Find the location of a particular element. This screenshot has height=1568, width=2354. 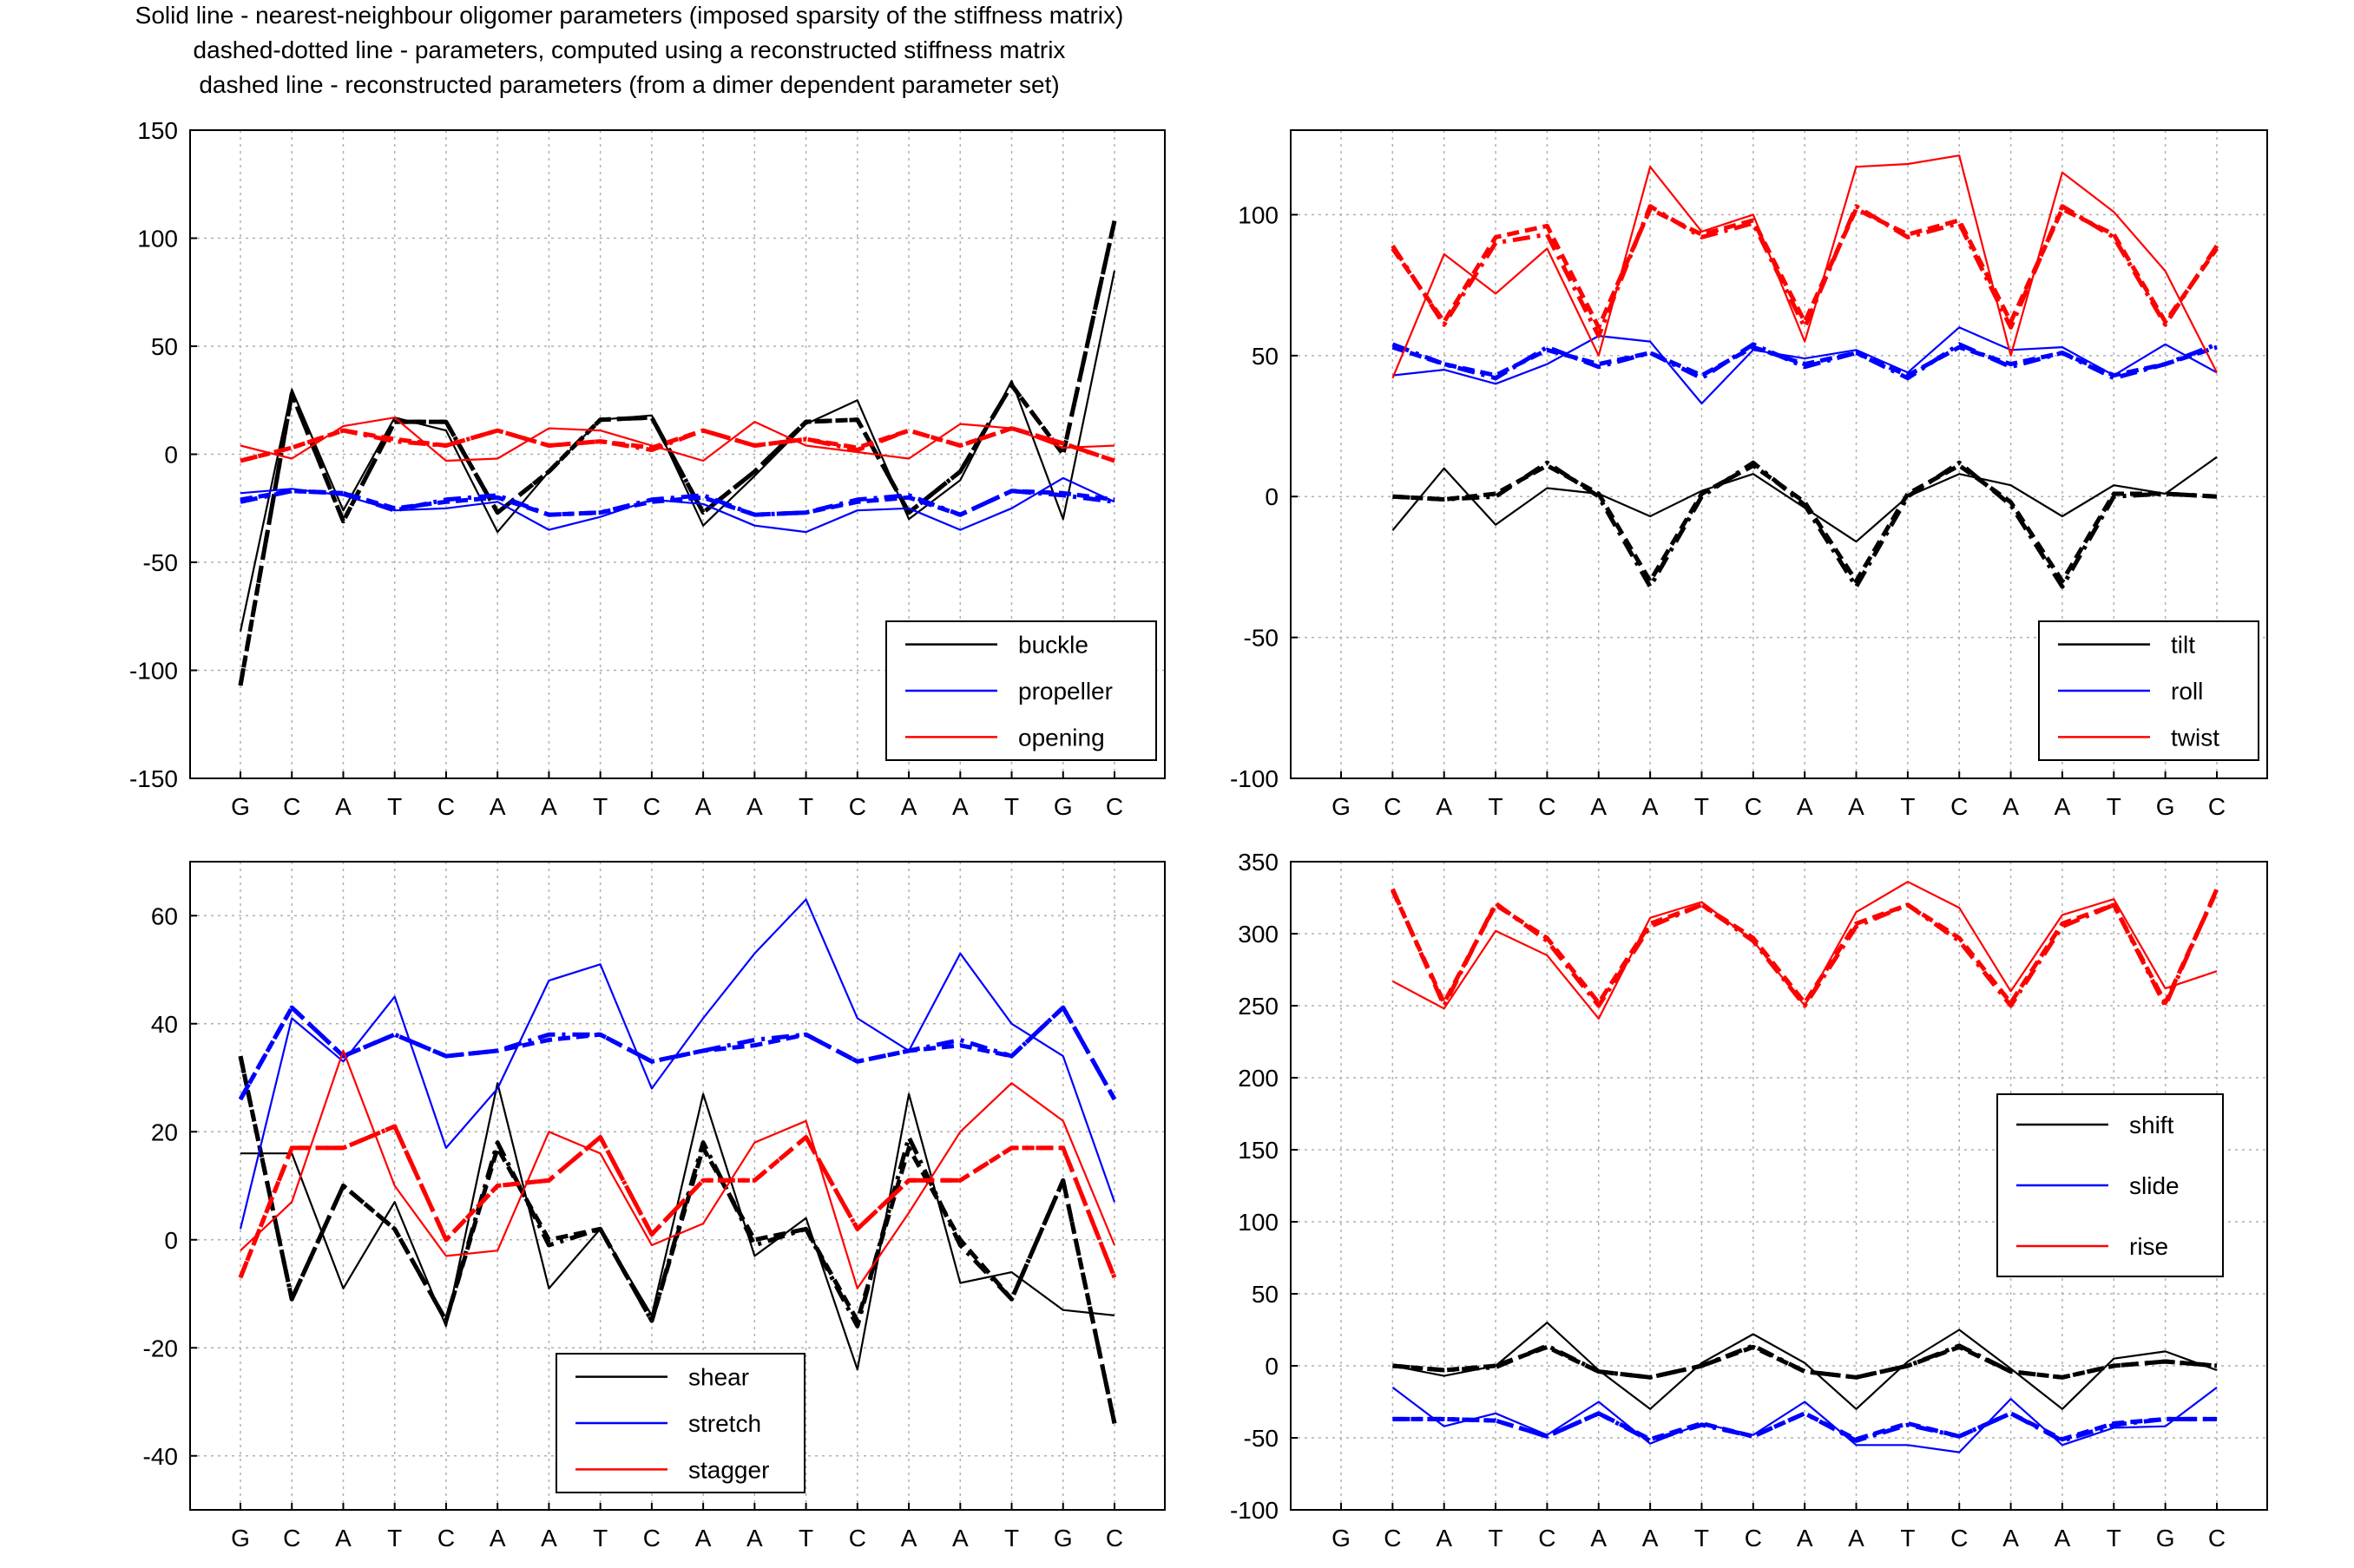

series-line-opening-solid is located at coordinates (677, 440).